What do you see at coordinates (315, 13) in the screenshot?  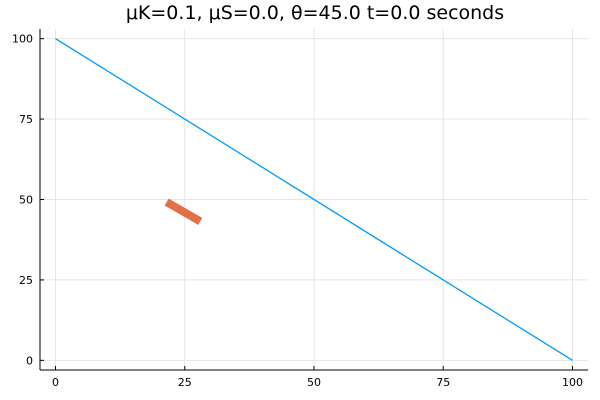 I see `chart-title: μK=0.1, μS=0.0, θ=45.0 t=0.0 seconds` at bounding box center [315, 13].